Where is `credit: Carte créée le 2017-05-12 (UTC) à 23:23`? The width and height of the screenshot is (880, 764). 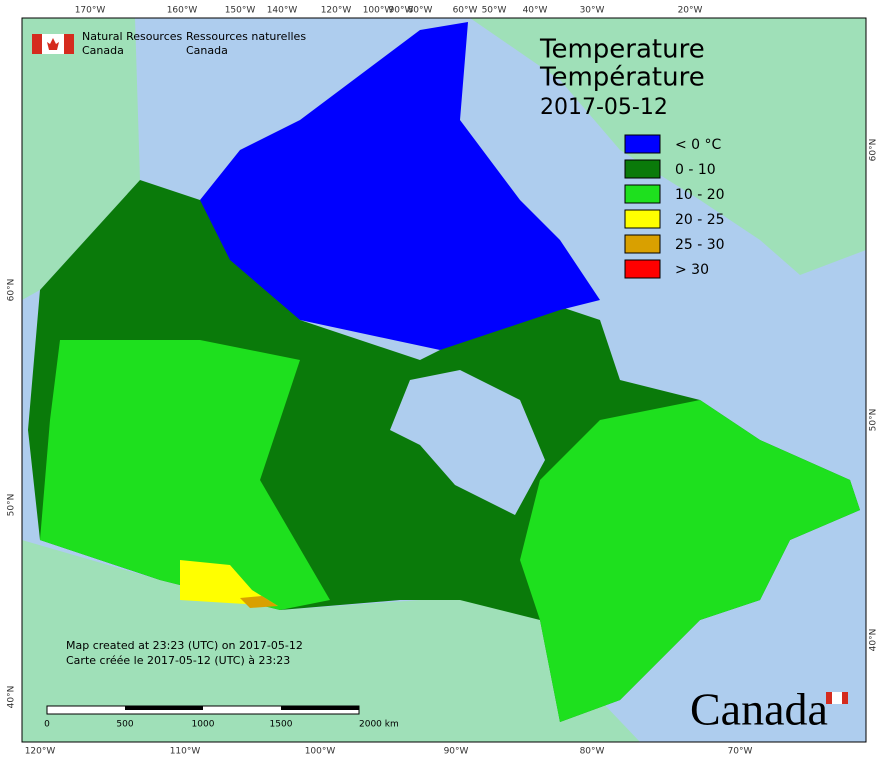
credit: Carte créée le 2017-05-12 (UTC) à 23:23 is located at coordinates (178, 660).